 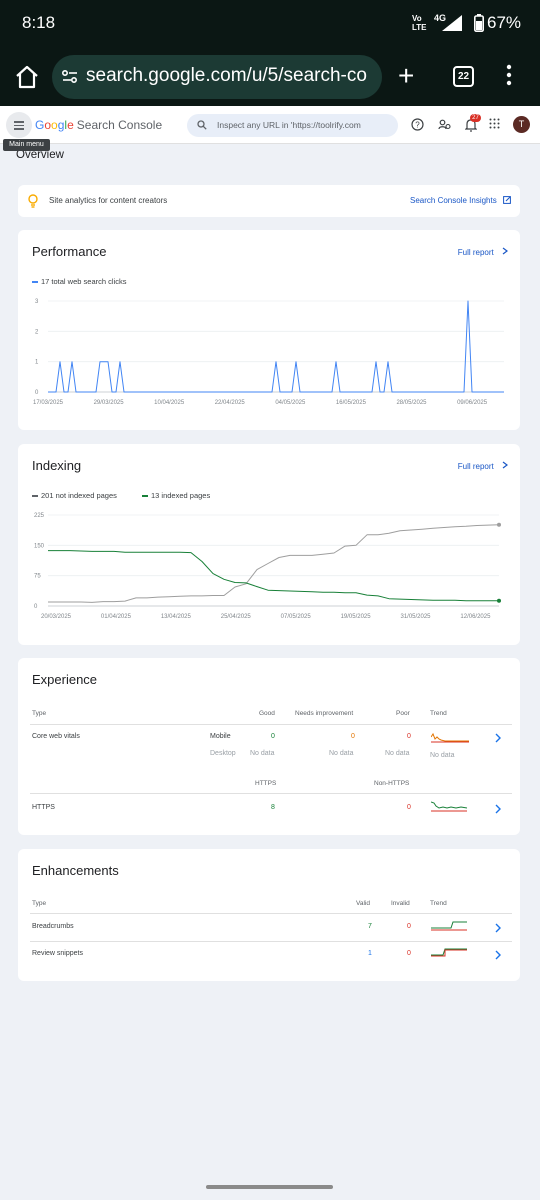 What do you see at coordinates (483, 466) in the screenshot?
I see `indexing-full-report-link: Full report` at bounding box center [483, 466].